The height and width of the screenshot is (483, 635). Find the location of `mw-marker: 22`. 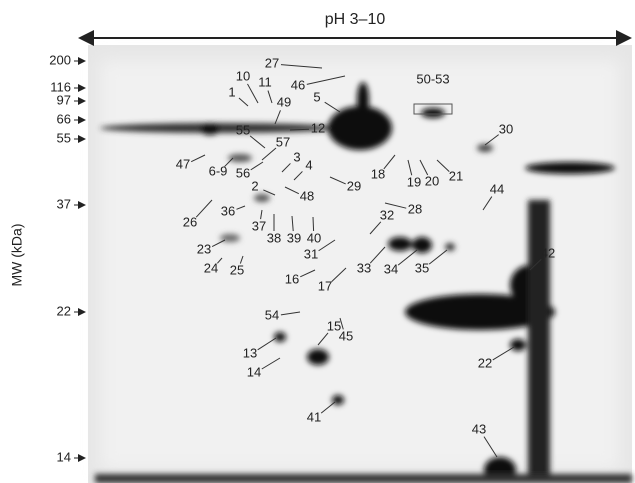

mw-marker: 22 is located at coordinates (64, 310).